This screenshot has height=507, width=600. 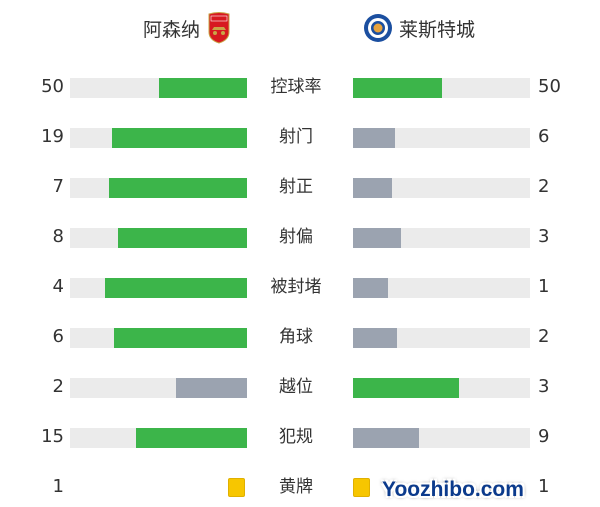 What do you see at coordinates (453, 489) in the screenshot?
I see `watermark: Yoozhibo.com` at bounding box center [453, 489].